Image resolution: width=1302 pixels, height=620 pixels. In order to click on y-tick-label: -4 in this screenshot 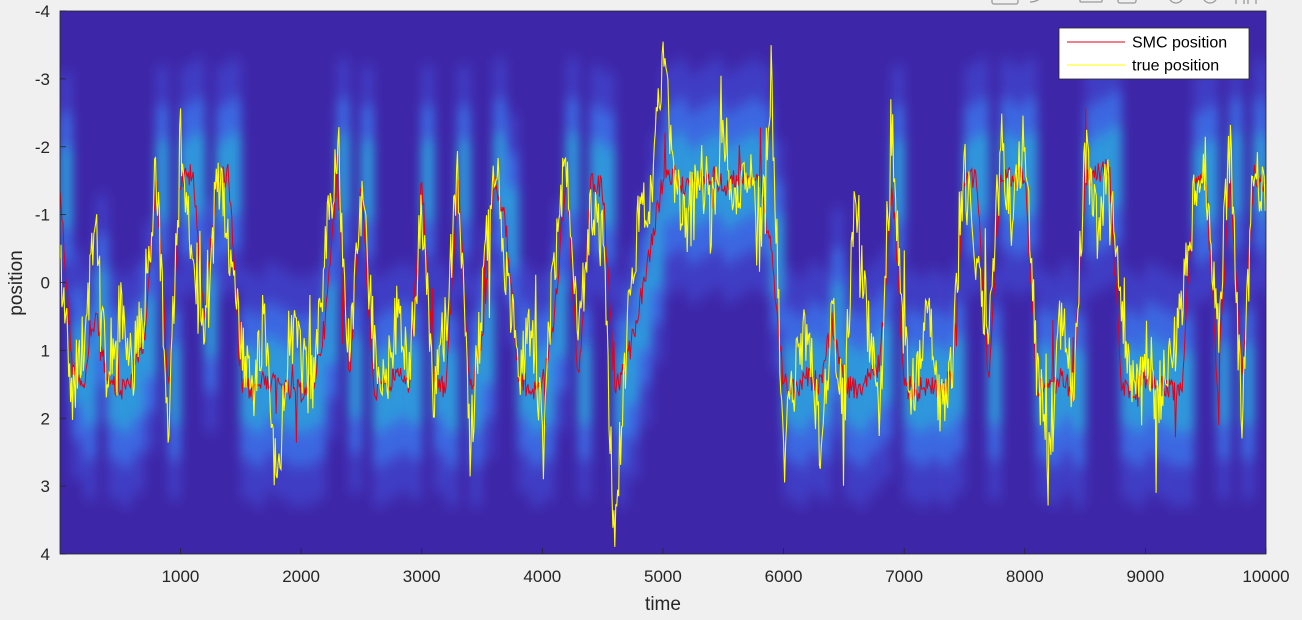, I will do `click(42, 11)`.